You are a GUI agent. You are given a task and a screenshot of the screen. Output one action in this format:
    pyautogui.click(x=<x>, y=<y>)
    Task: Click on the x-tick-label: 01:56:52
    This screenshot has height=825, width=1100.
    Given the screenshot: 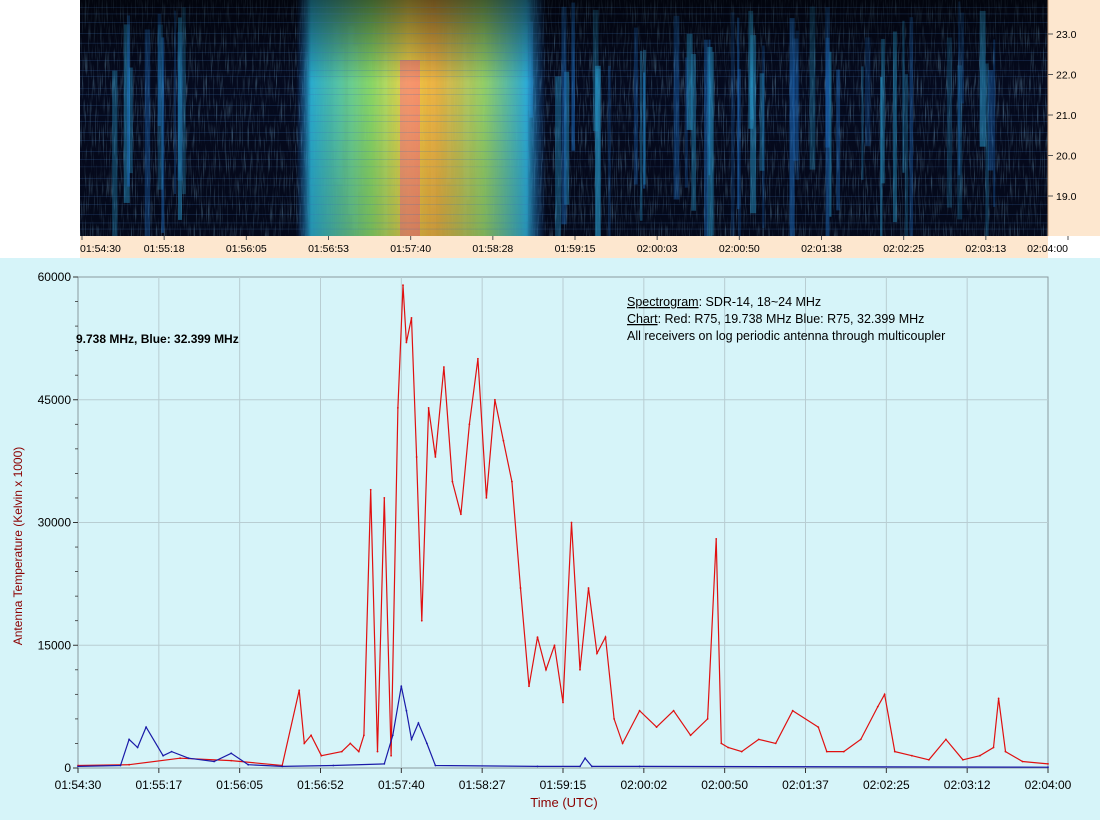 What is the action you would take?
    pyautogui.click(x=320, y=785)
    